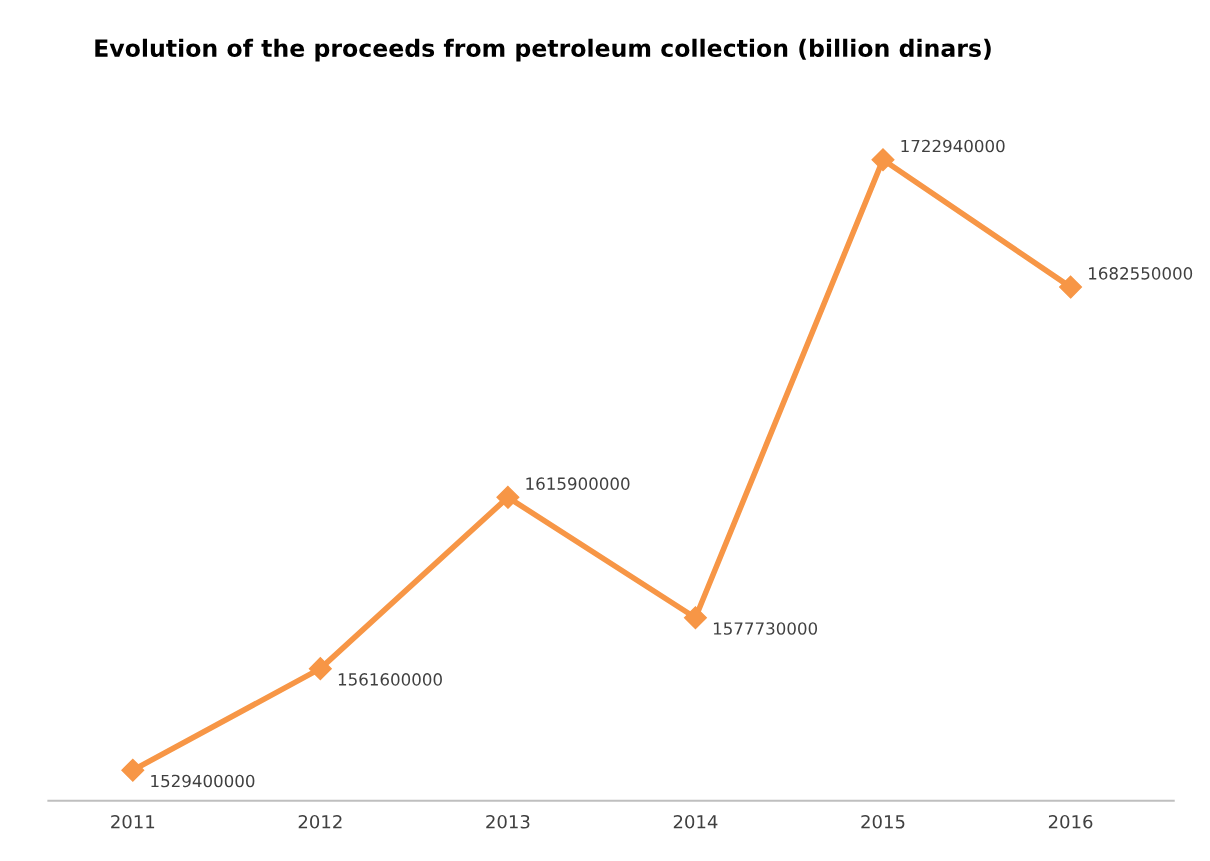  I want to click on data-label: 1529400000, so click(203, 781).